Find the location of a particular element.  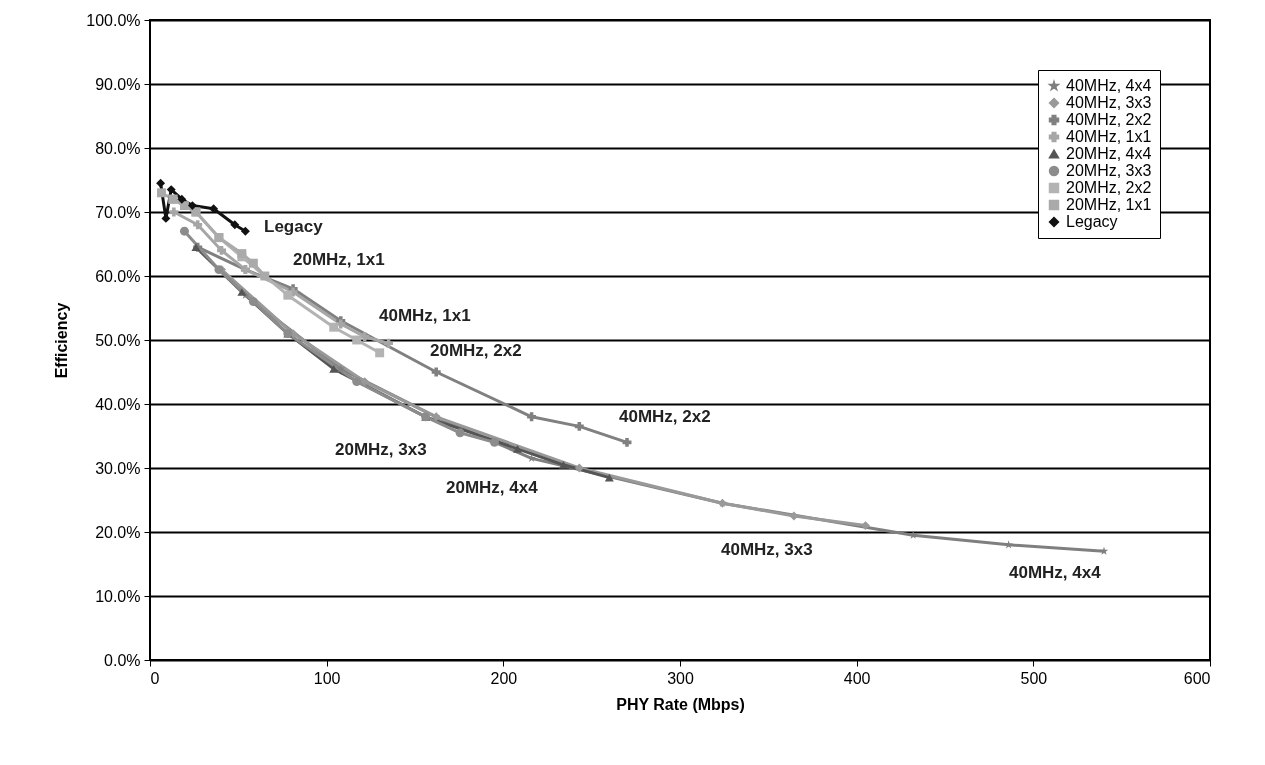

x-tick-label: 100 is located at coordinates (327, 678).